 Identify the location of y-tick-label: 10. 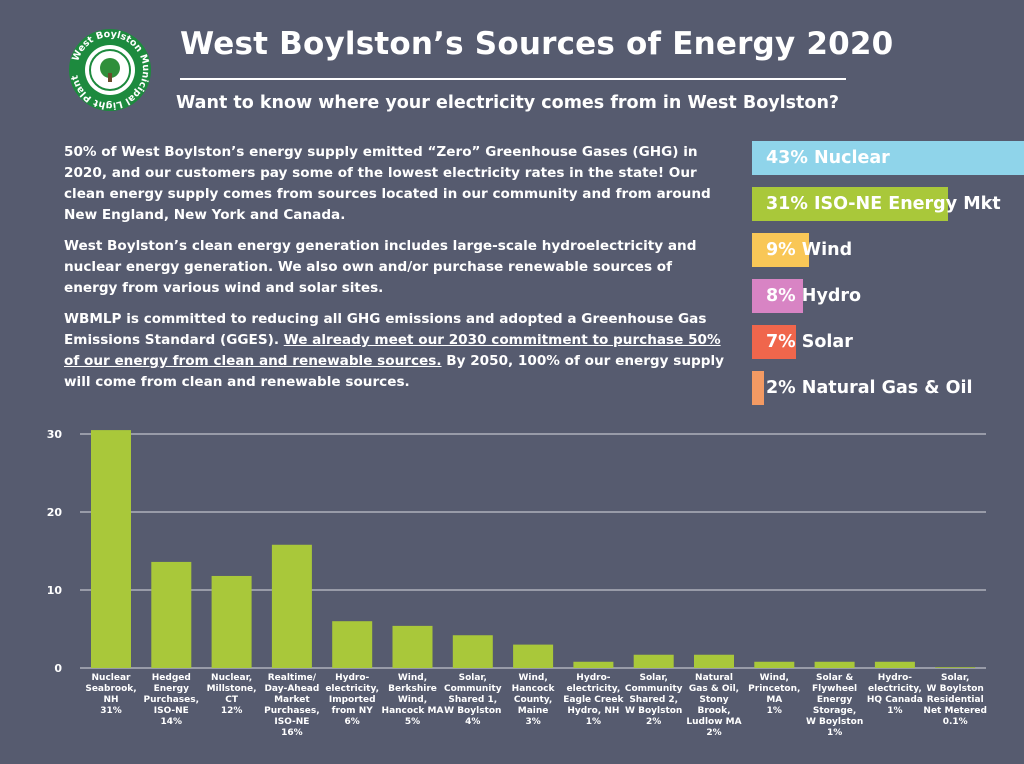
(55, 590).